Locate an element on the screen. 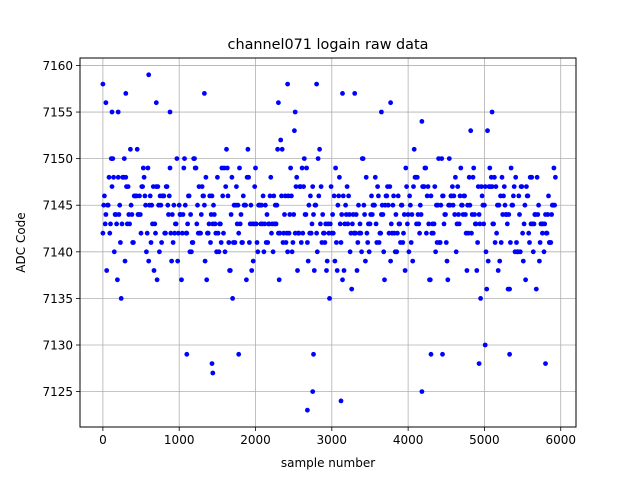  y-tick-label: 7135 is located at coordinates (57, 299).